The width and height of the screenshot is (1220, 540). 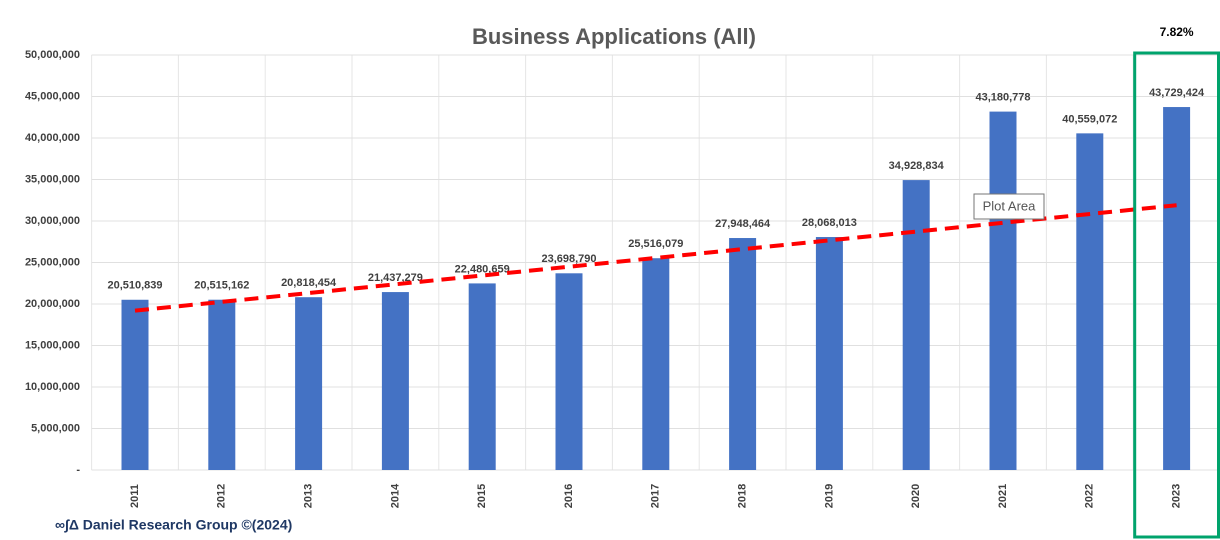 What do you see at coordinates (1003, 496) in the screenshot?
I see `x-tick-label: 2021` at bounding box center [1003, 496].